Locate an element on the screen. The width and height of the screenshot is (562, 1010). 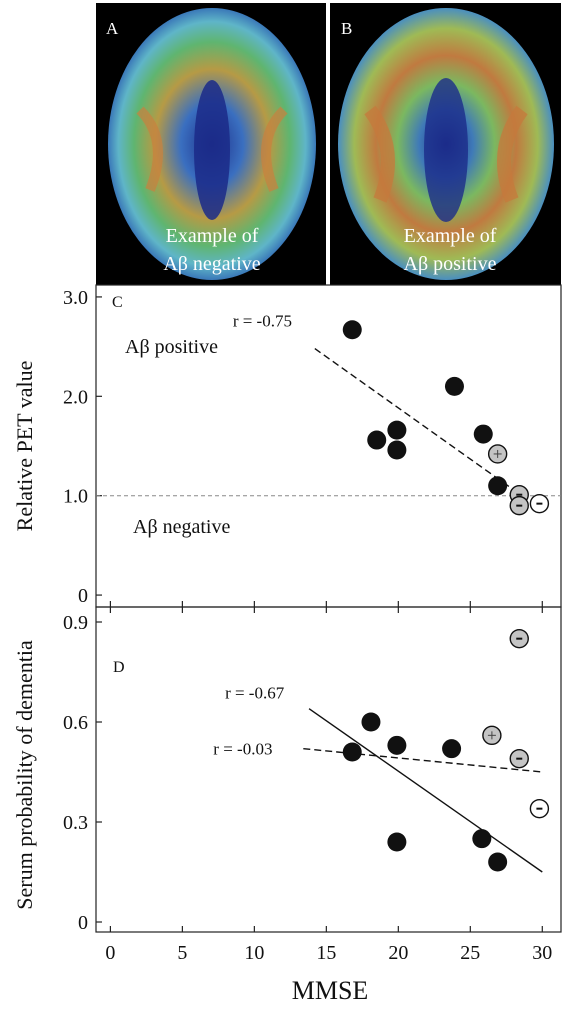
y-tick-label: 2.0 is located at coordinates (75, 397).